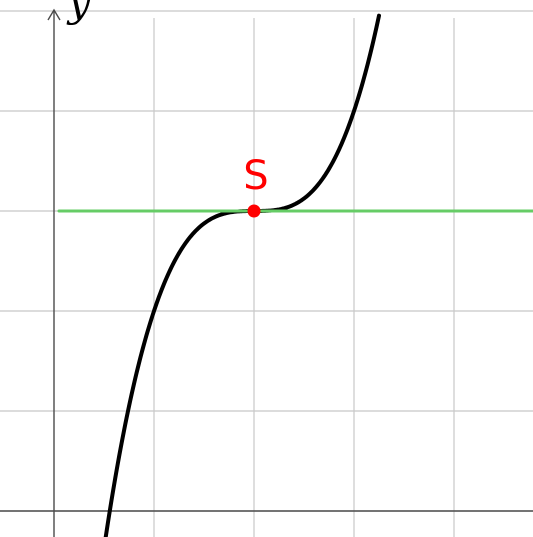  I want to click on y-axis-arrow, so click(54, 14).